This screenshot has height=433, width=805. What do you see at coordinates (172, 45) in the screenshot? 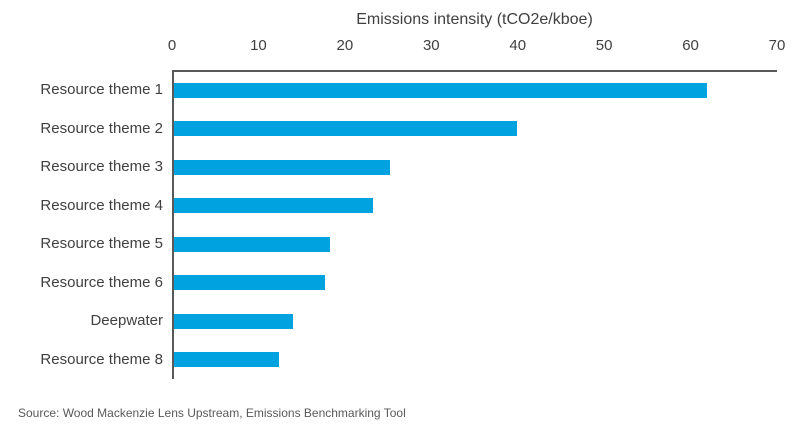
I see `x-tick-label: 0` at bounding box center [172, 45].